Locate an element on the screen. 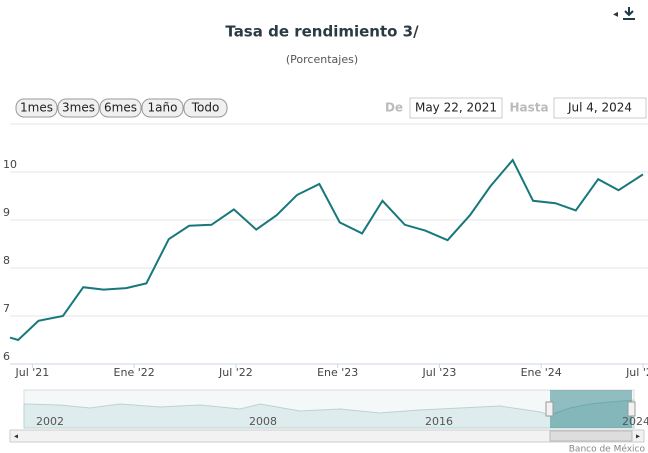  x-tick-label: Jul '24 is located at coordinates (636, 372).